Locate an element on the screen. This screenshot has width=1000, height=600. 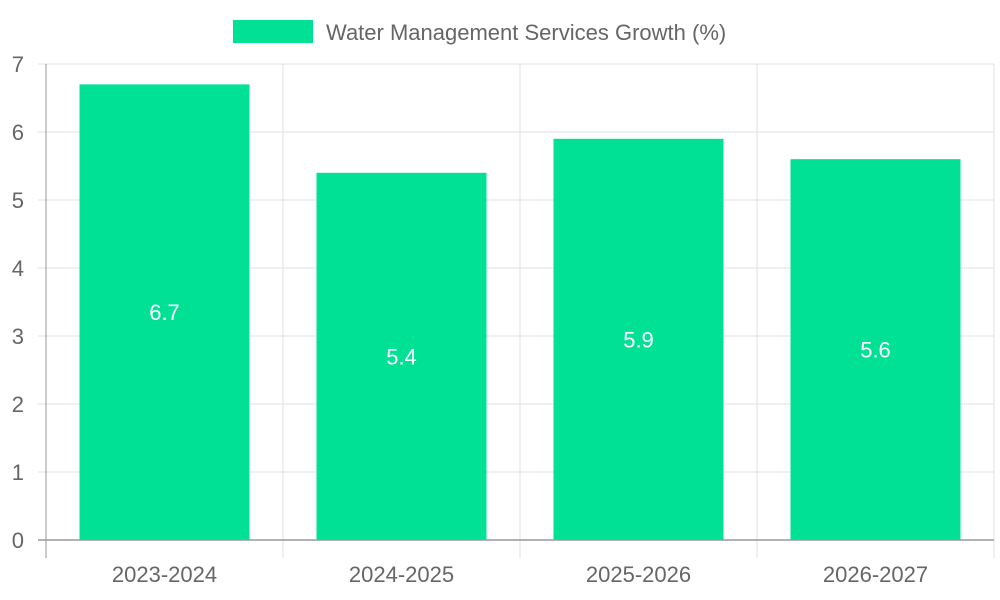
data-labels: 6.7 5.4 5.9 5.6 is located at coordinates (520, 334).